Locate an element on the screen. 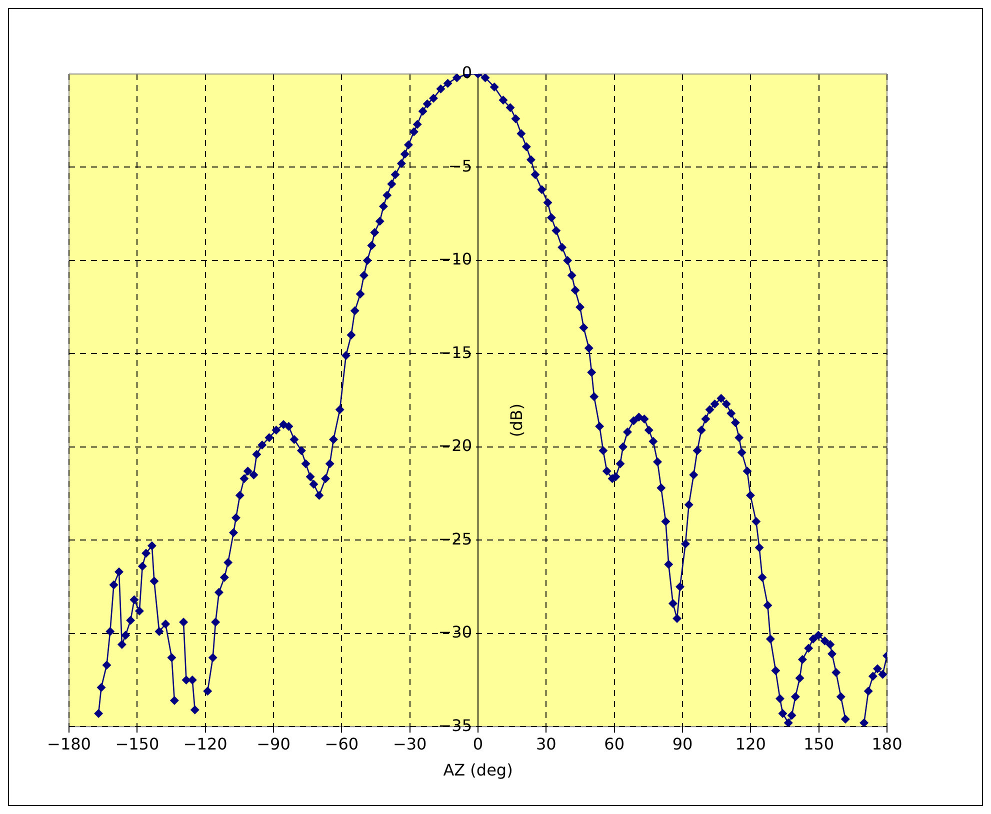 The height and width of the screenshot is (814, 991). y-tick-label: −20 is located at coordinates (455, 446).